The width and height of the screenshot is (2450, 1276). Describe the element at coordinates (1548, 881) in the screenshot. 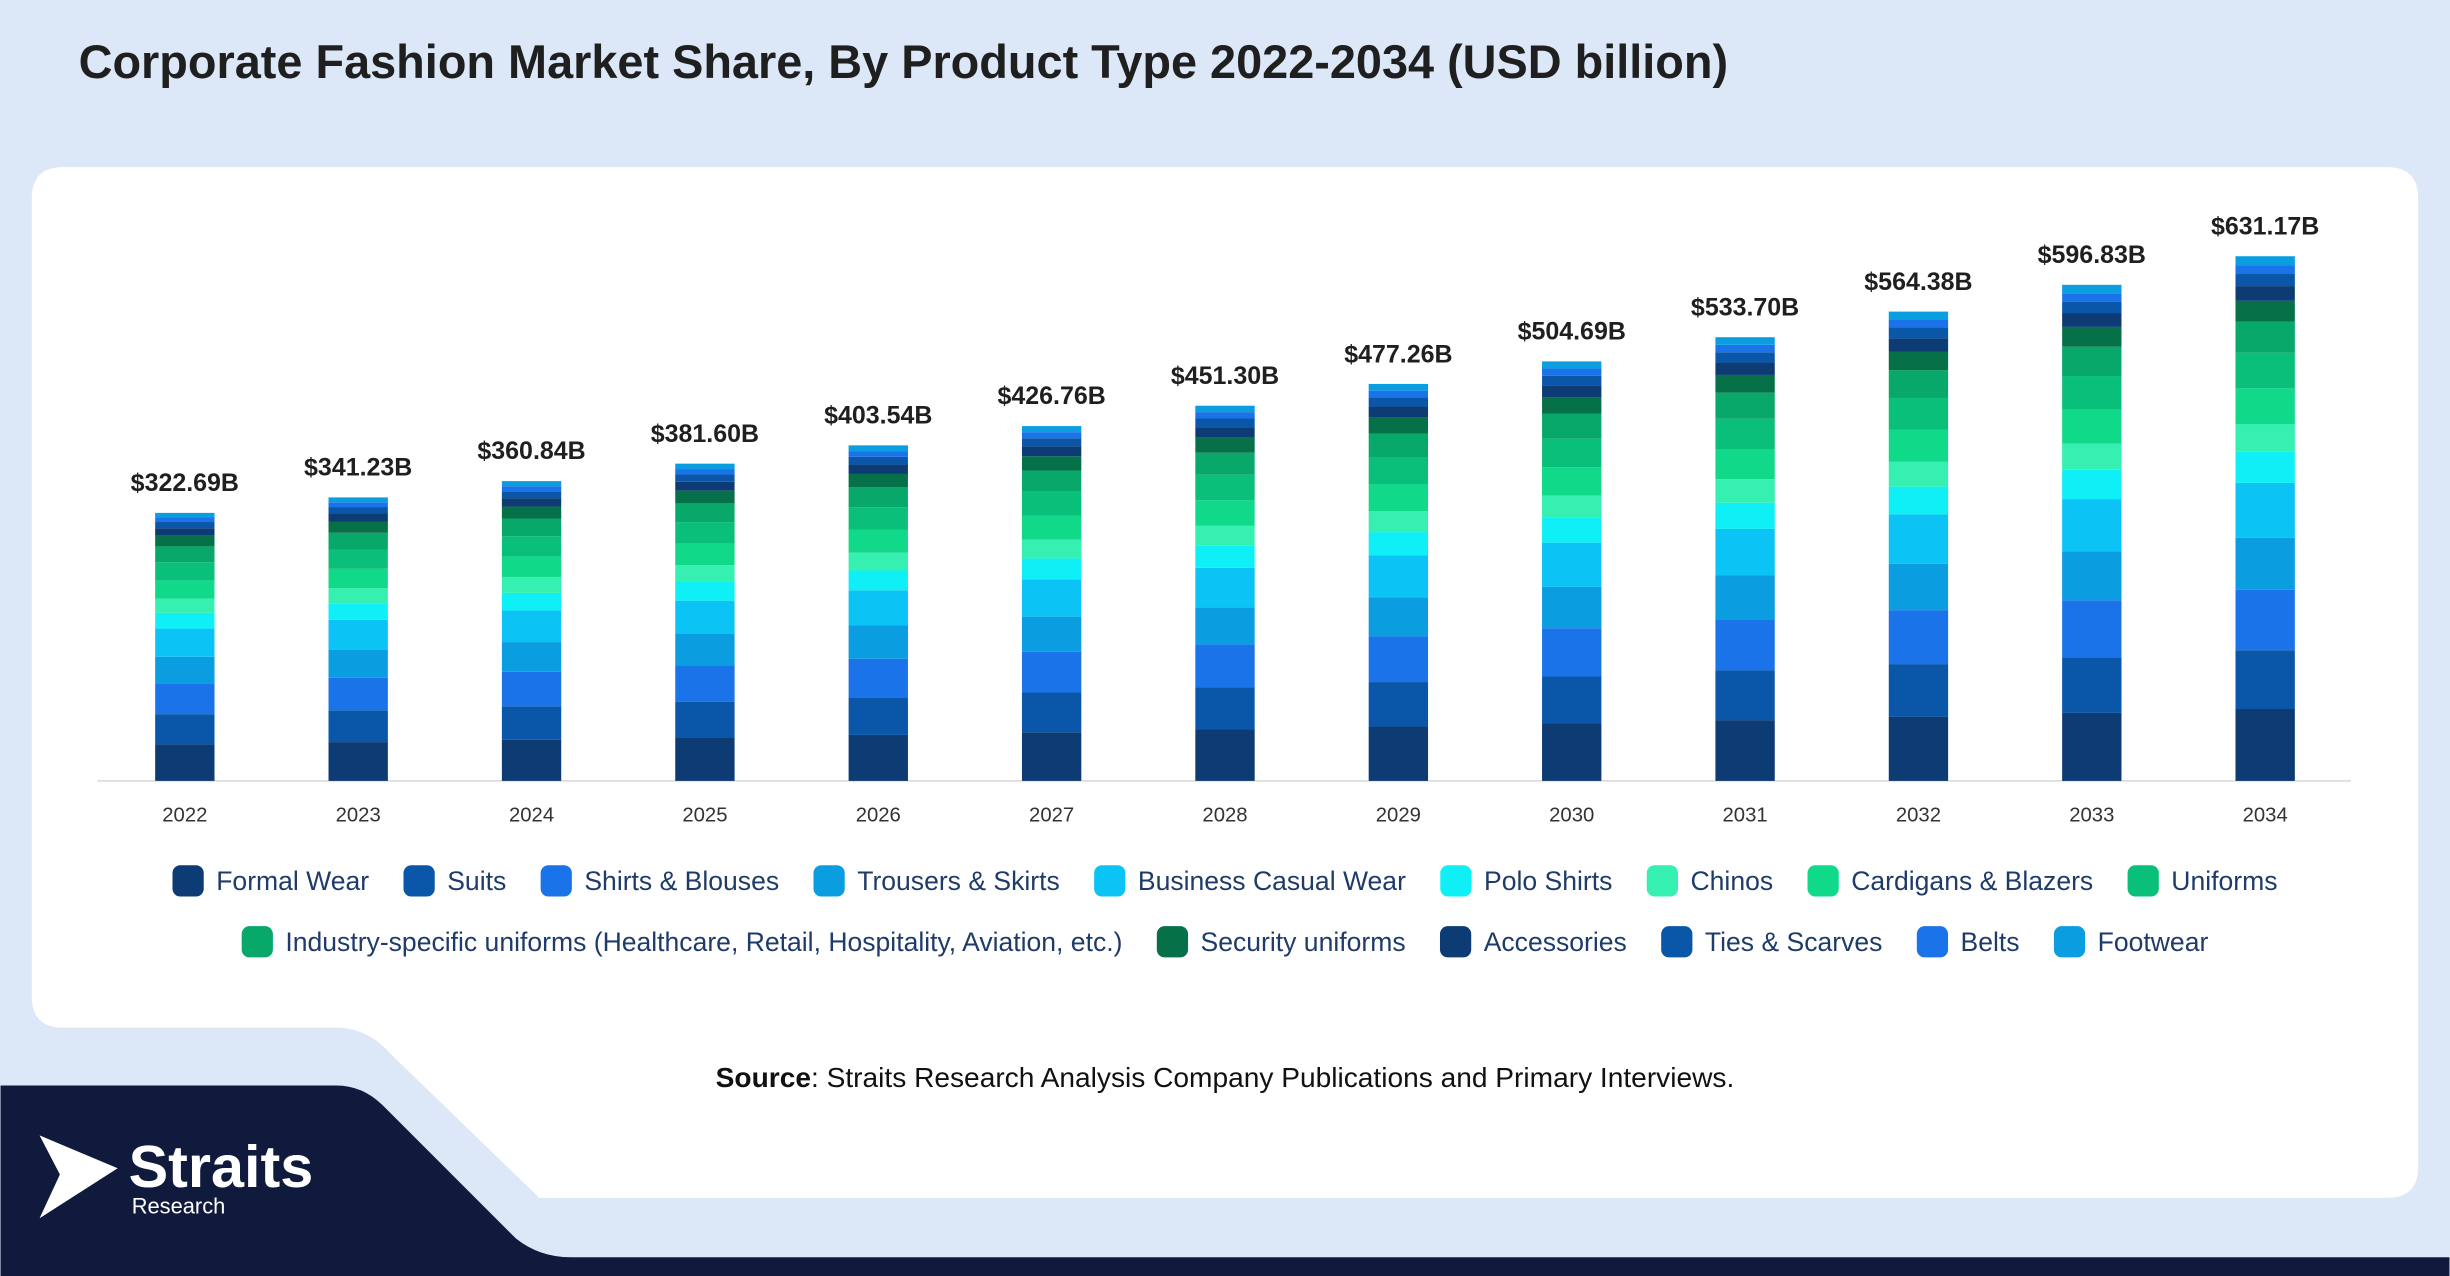

I see `legend-label: Polo Shirts` at that location.